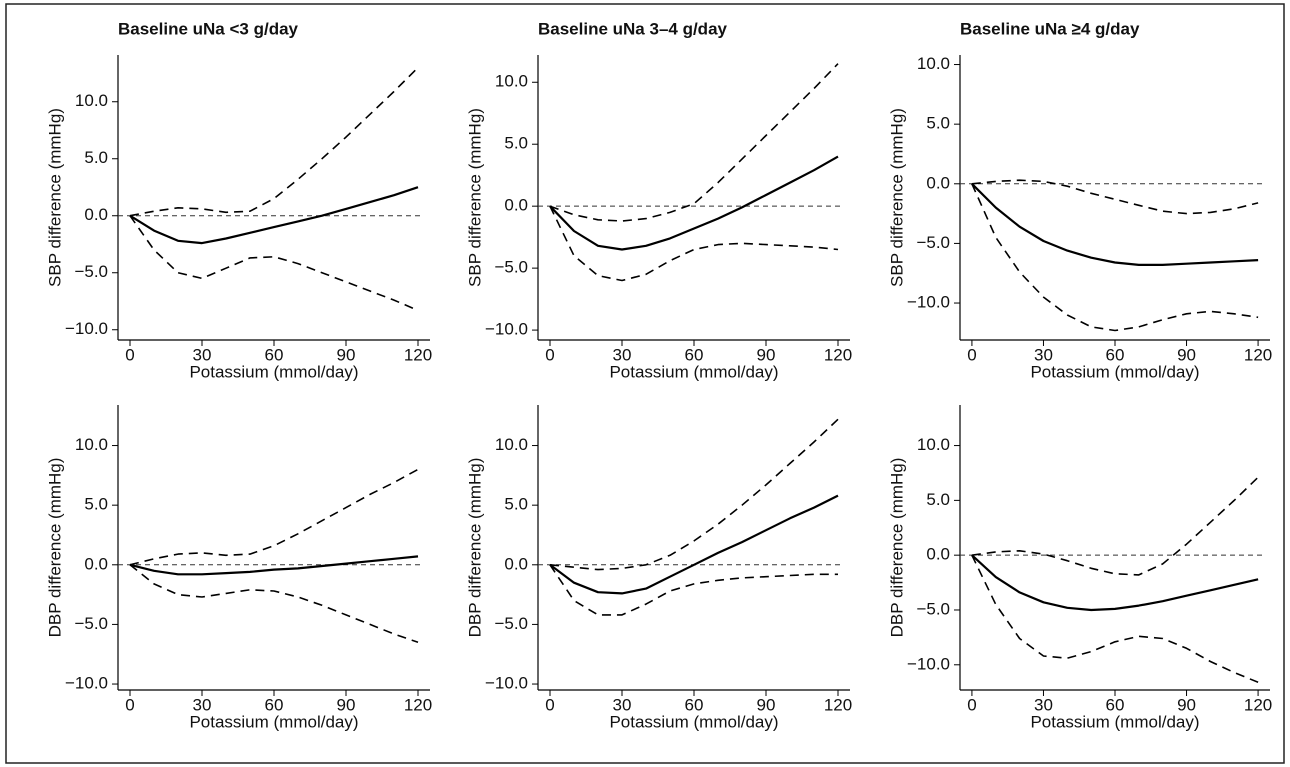  Describe the element at coordinates (208, 28) in the screenshot. I see `panel-title: Baseline uNa <3 g/day` at that location.